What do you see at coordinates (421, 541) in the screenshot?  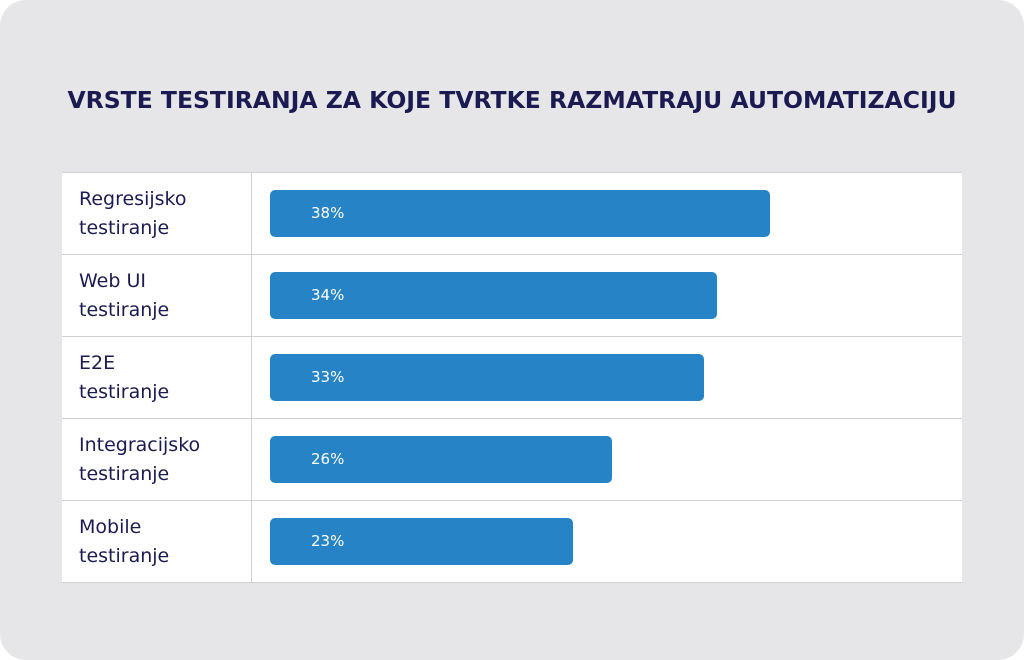 I see `bar: 23%` at bounding box center [421, 541].